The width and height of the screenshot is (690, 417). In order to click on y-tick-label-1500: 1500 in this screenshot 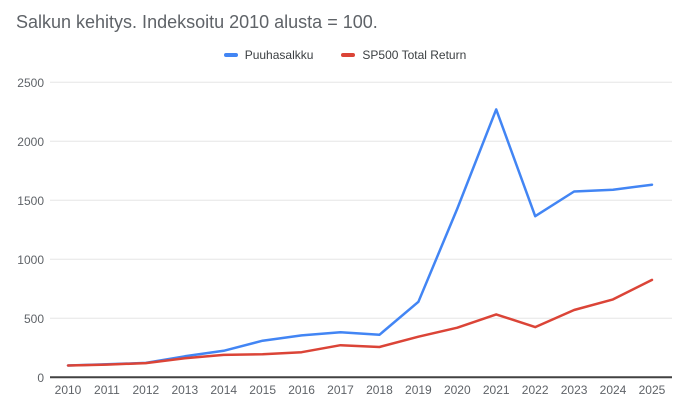, I will do `click(30, 201)`.